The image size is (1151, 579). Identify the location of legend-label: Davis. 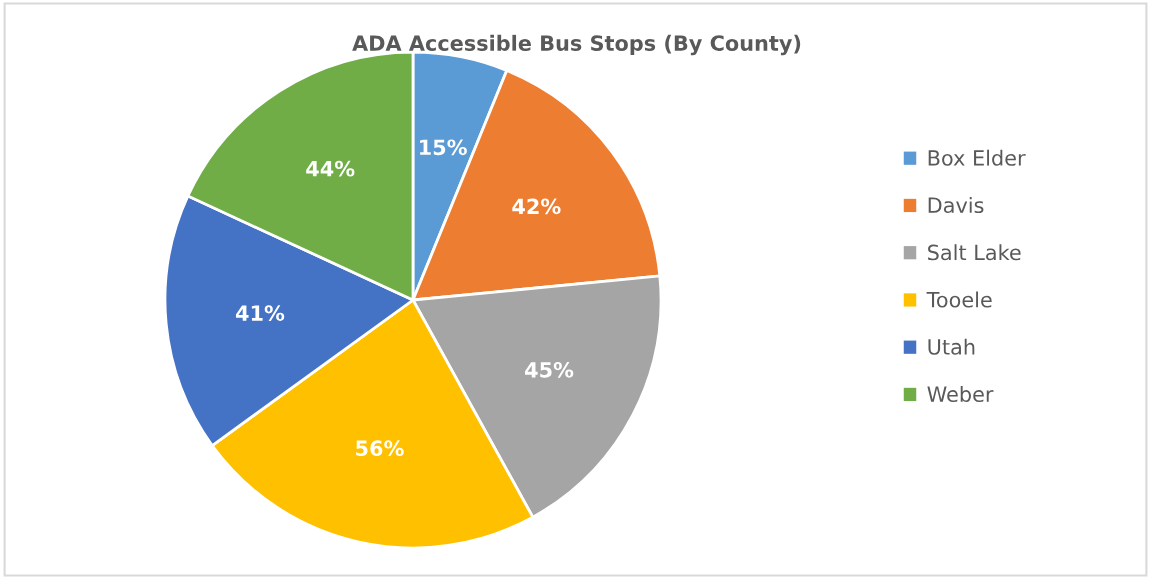
(956, 205).